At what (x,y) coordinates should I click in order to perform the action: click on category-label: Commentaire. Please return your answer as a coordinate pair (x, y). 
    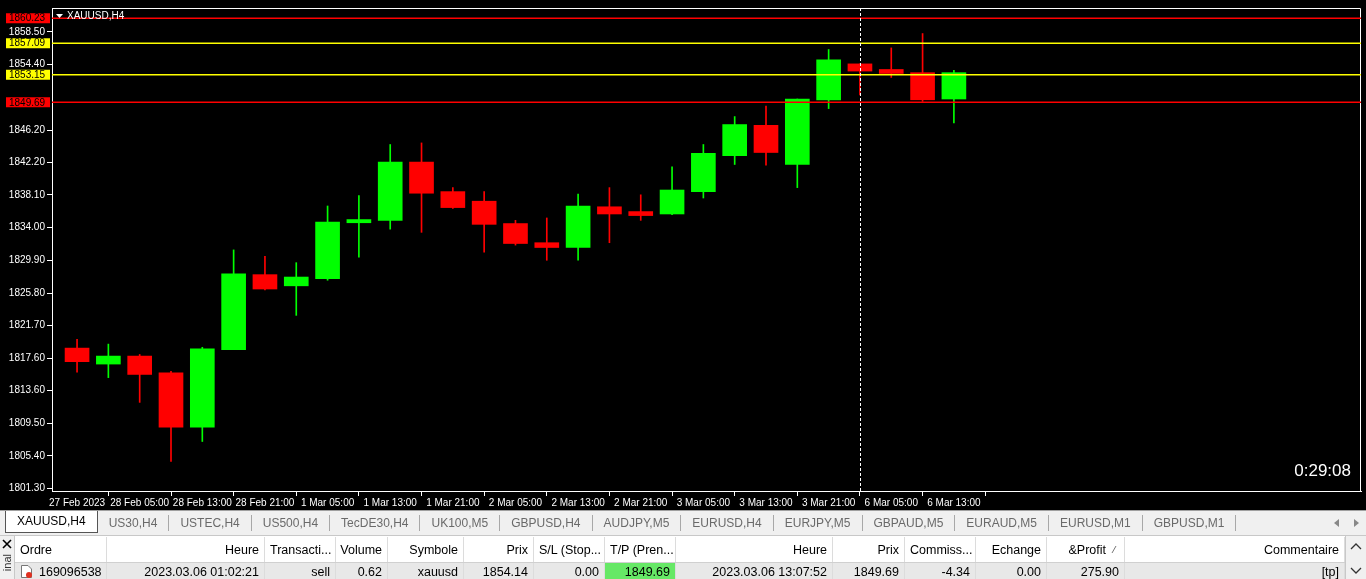
    Looking at the image, I should click on (1301, 549).